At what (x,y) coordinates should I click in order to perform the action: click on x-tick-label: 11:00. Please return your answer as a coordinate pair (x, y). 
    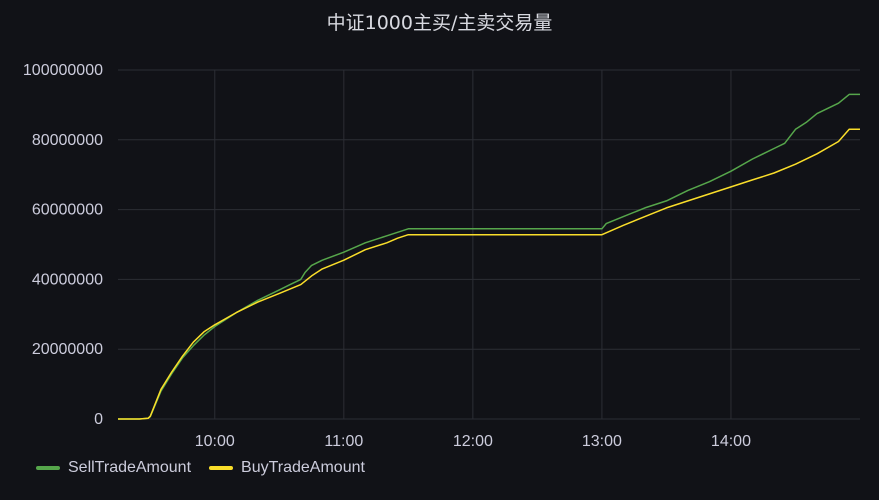
    Looking at the image, I should click on (343, 441).